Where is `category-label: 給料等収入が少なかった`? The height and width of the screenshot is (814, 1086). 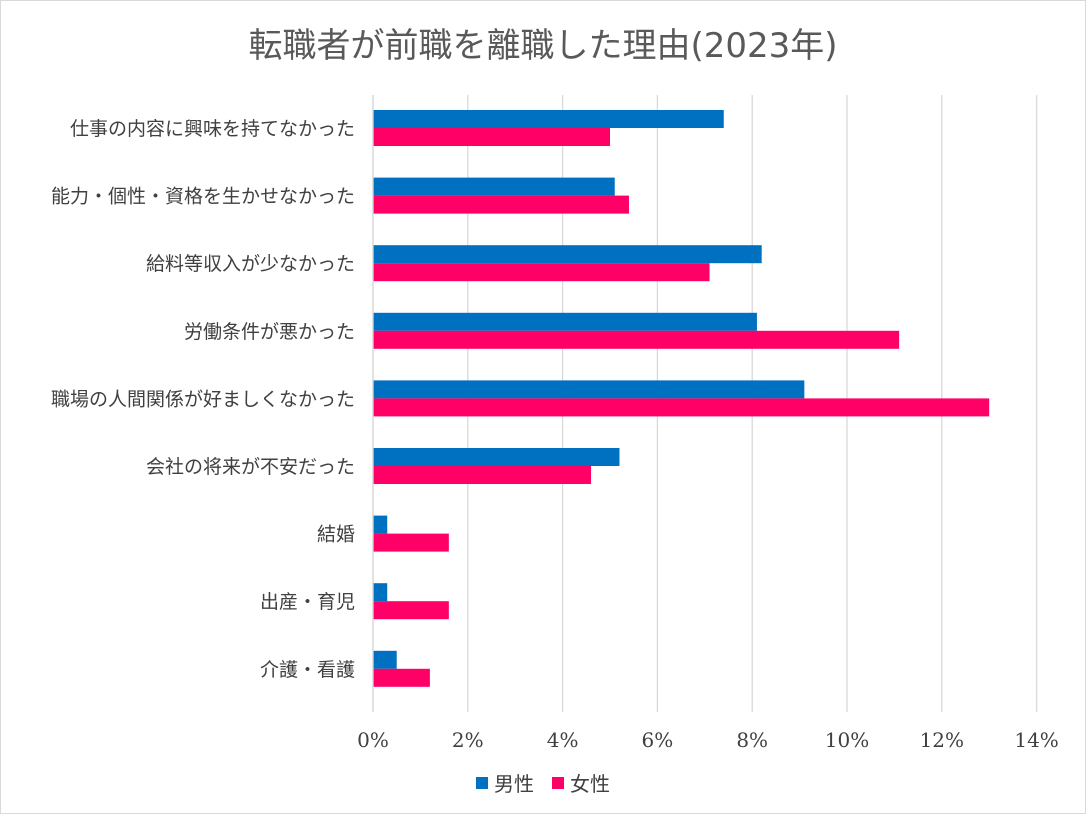 category-label: 給料等収入が少なかった is located at coordinates (250, 264).